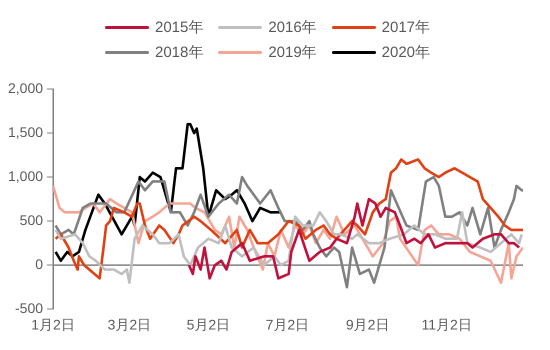  I want to click on x-tick-label: 9月2日, so click(368, 324).